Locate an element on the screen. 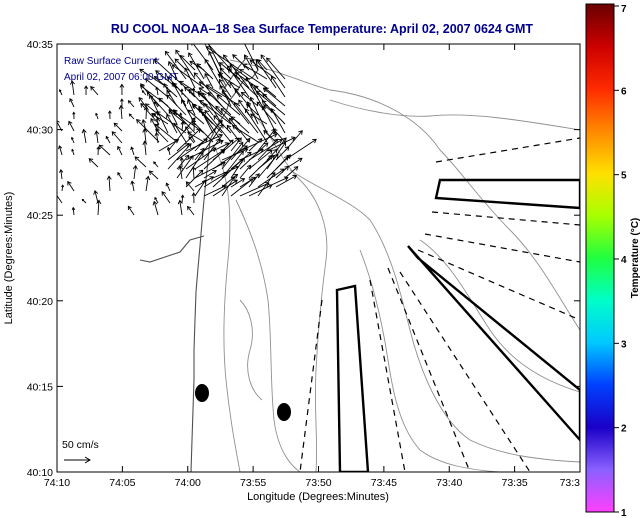 The width and height of the screenshot is (644, 518). station-marker is located at coordinates (284, 412).